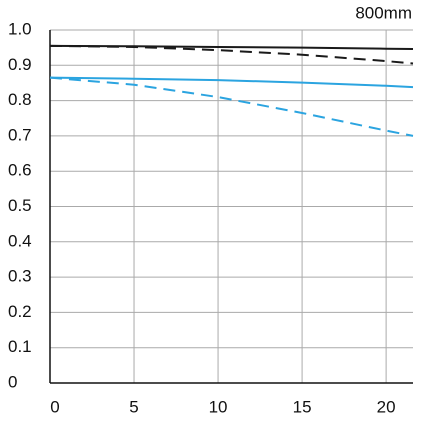 The width and height of the screenshot is (426, 423). I want to click on x-tick-label: 10, so click(218, 406).